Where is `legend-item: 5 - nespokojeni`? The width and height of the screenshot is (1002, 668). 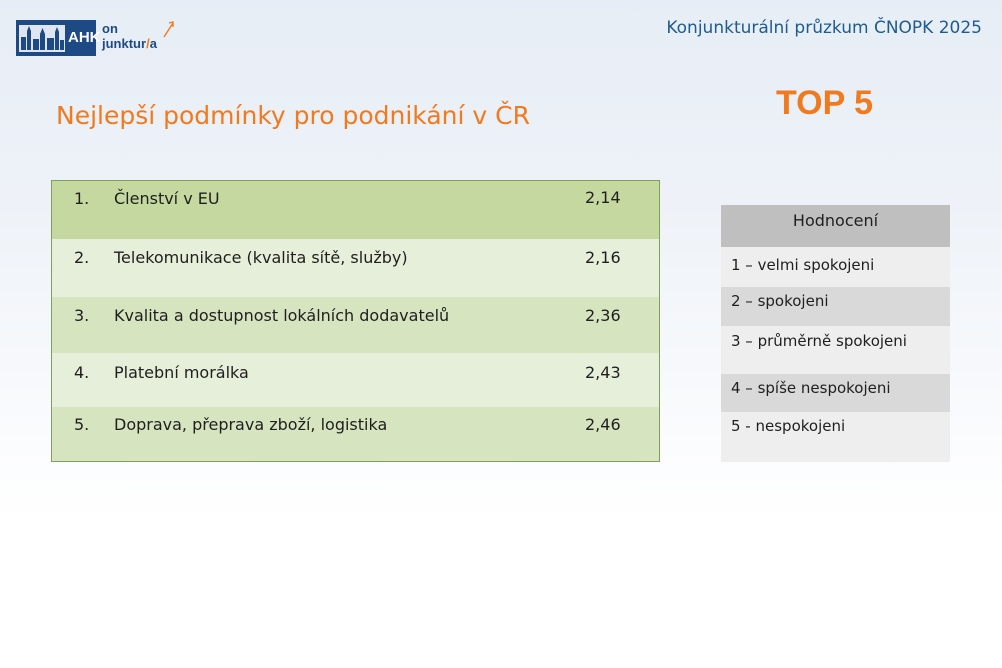 legend-item: 5 - nespokojeni is located at coordinates (835, 437).